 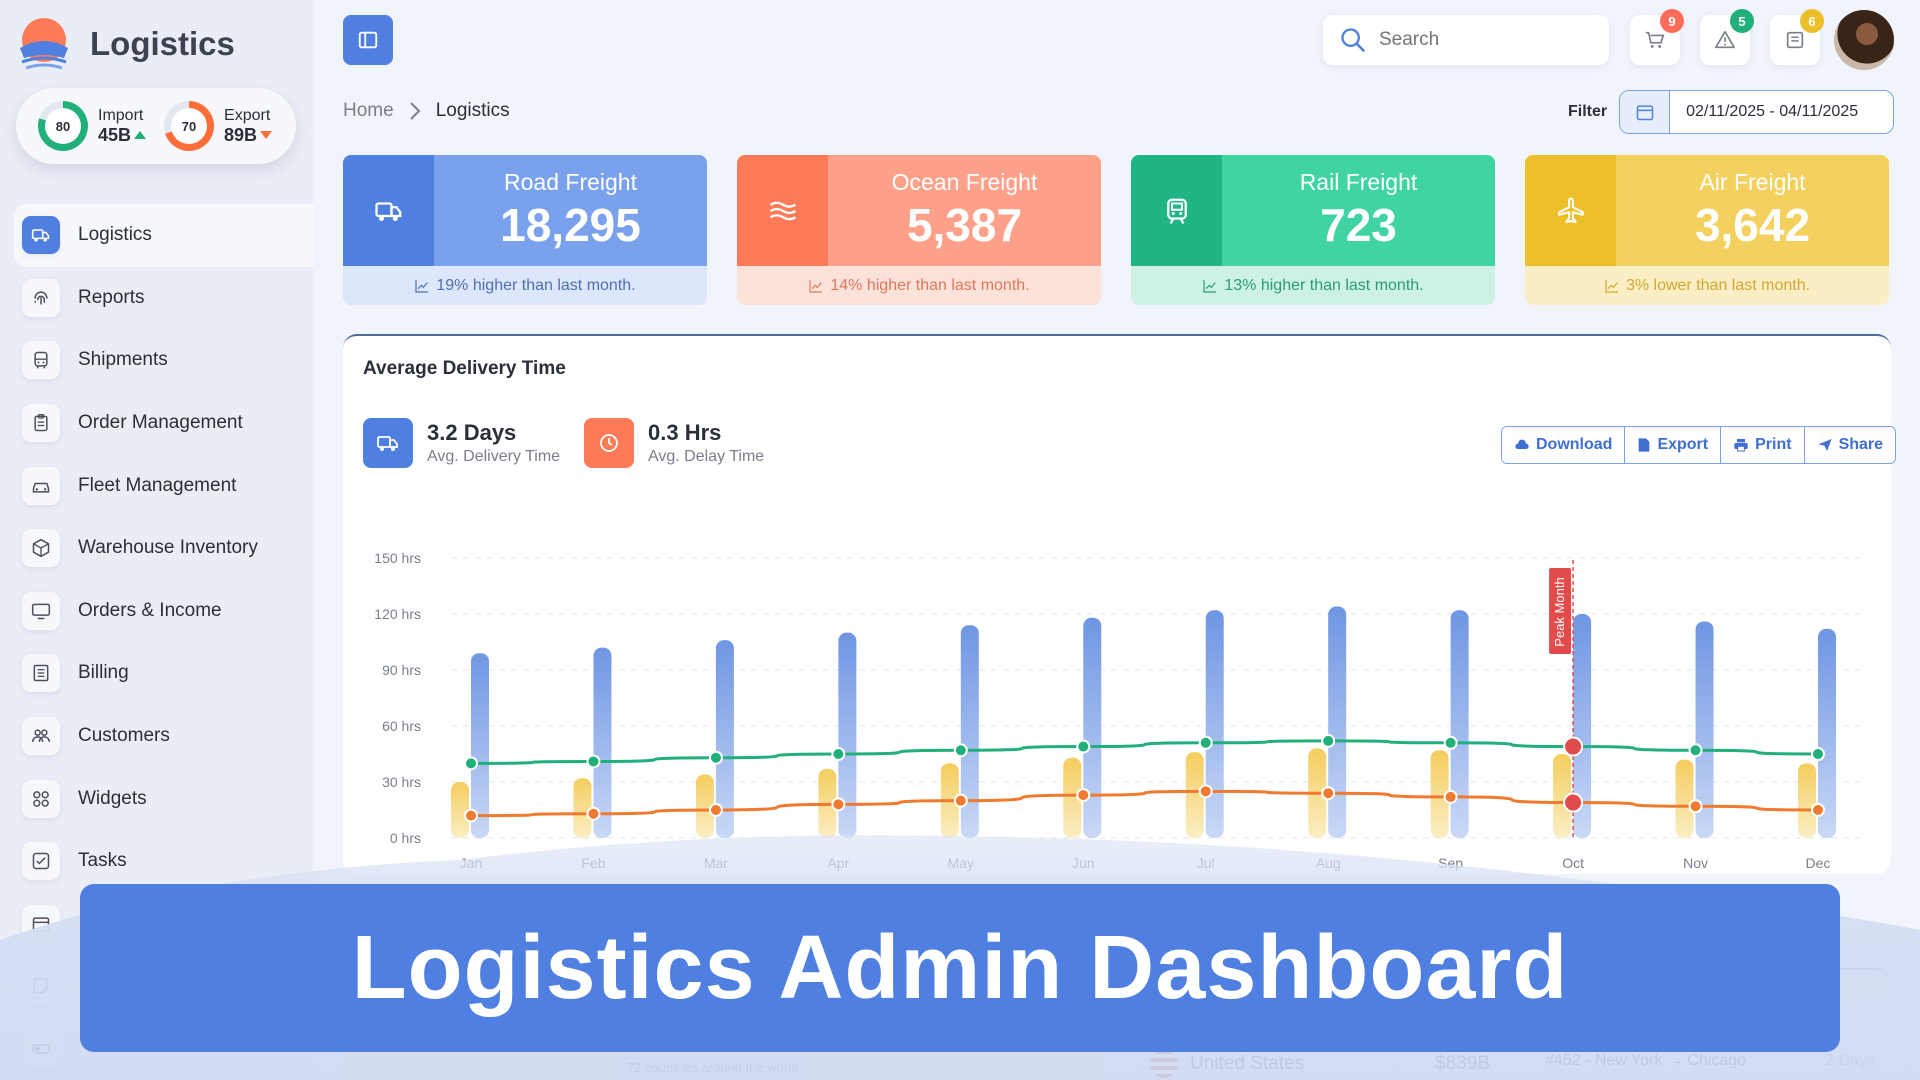 What do you see at coordinates (1450, 863) in the screenshot?
I see `x-tick-label: Sep` at bounding box center [1450, 863].